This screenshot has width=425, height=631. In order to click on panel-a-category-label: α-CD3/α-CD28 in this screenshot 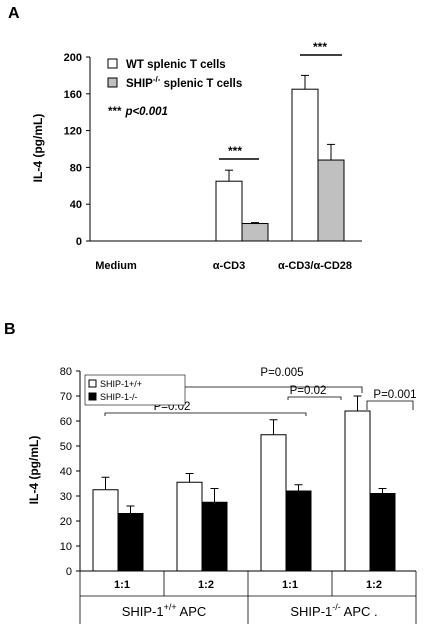, I will do `click(315, 266)`.